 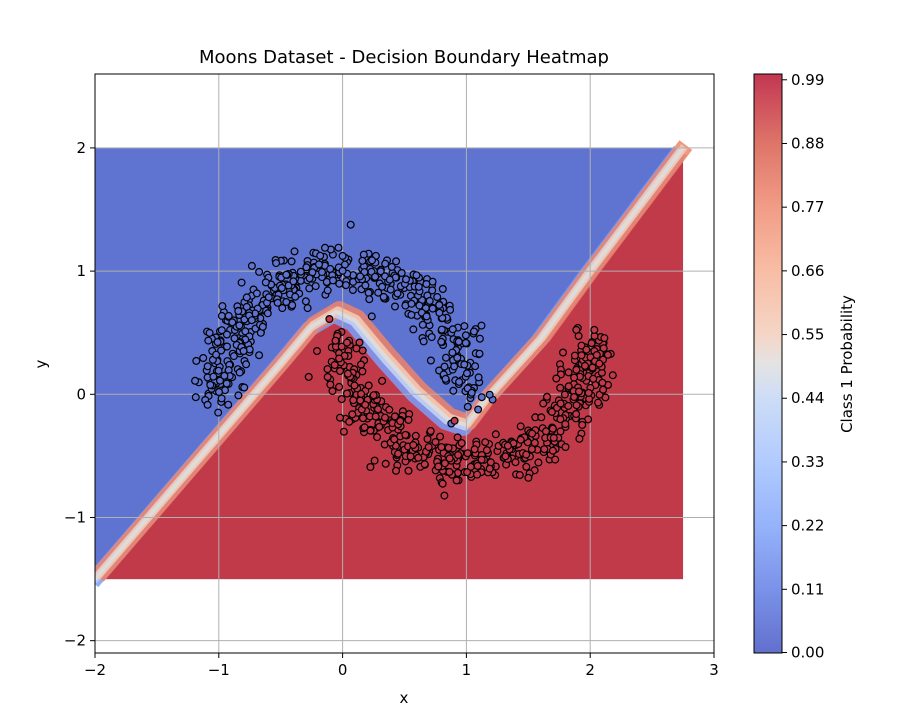 I want to click on y-axis: −2 −1 0 1 2, so click(x=79, y=394).